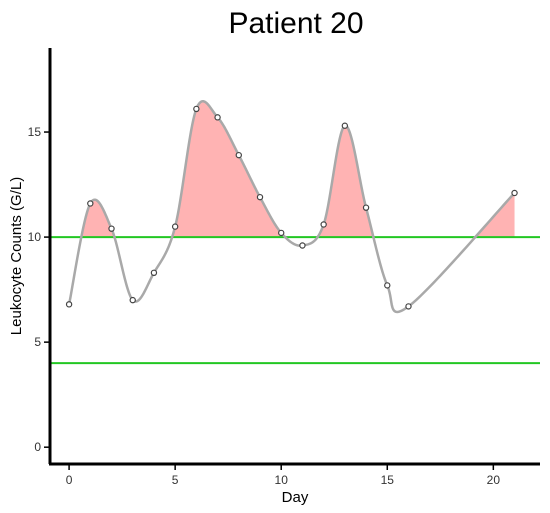 This screenshot has width=550, height=513. Describe the element at coordinates (38, 289) in the screenshot. I see `y-ticks: 0 5 10 15` at that location.